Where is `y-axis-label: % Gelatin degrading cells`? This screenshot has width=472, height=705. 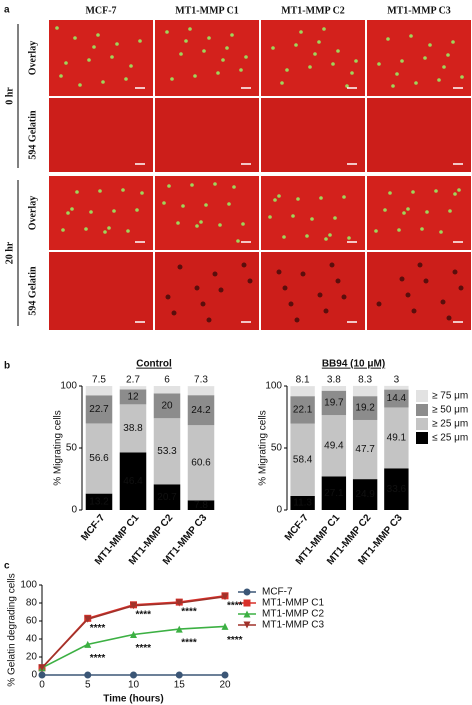 y-axis-label: % Gelatin degrading cells is located at coordinates (12, 629).